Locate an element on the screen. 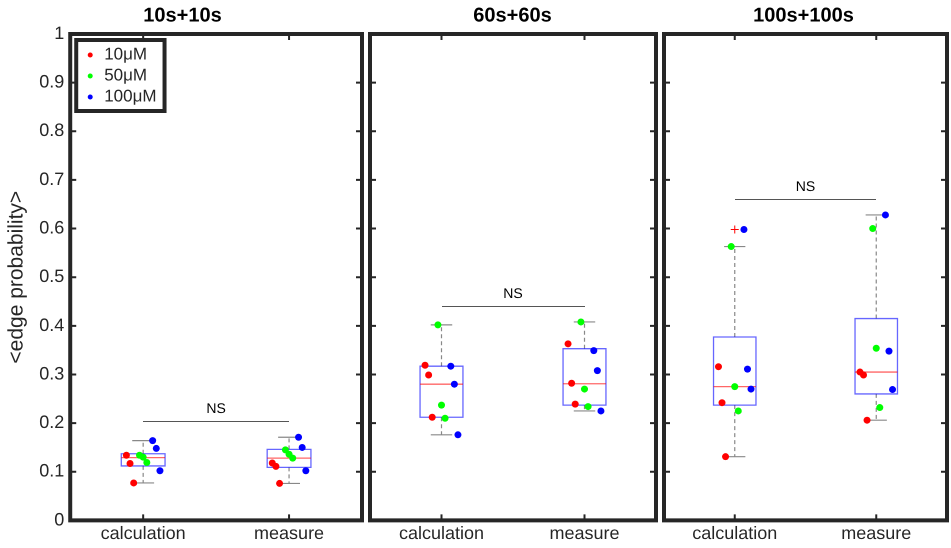  y-tick-label: 0.1 is located at coordinates (51, 470).